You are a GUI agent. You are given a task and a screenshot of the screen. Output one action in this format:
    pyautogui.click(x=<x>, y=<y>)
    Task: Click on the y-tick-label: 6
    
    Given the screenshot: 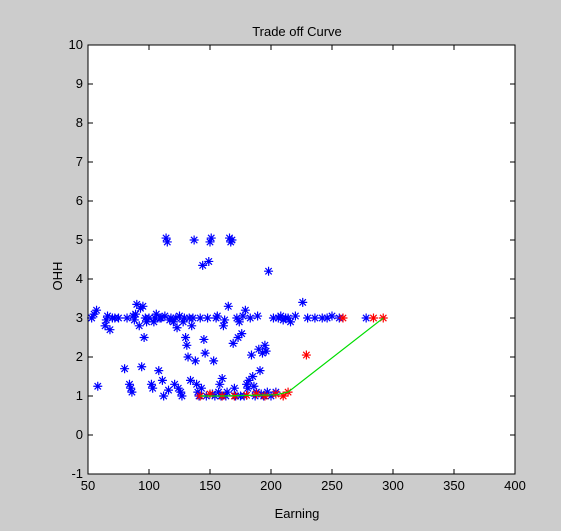 What is the action you would take?
    pyautogui.click(x=79, y=200)
    